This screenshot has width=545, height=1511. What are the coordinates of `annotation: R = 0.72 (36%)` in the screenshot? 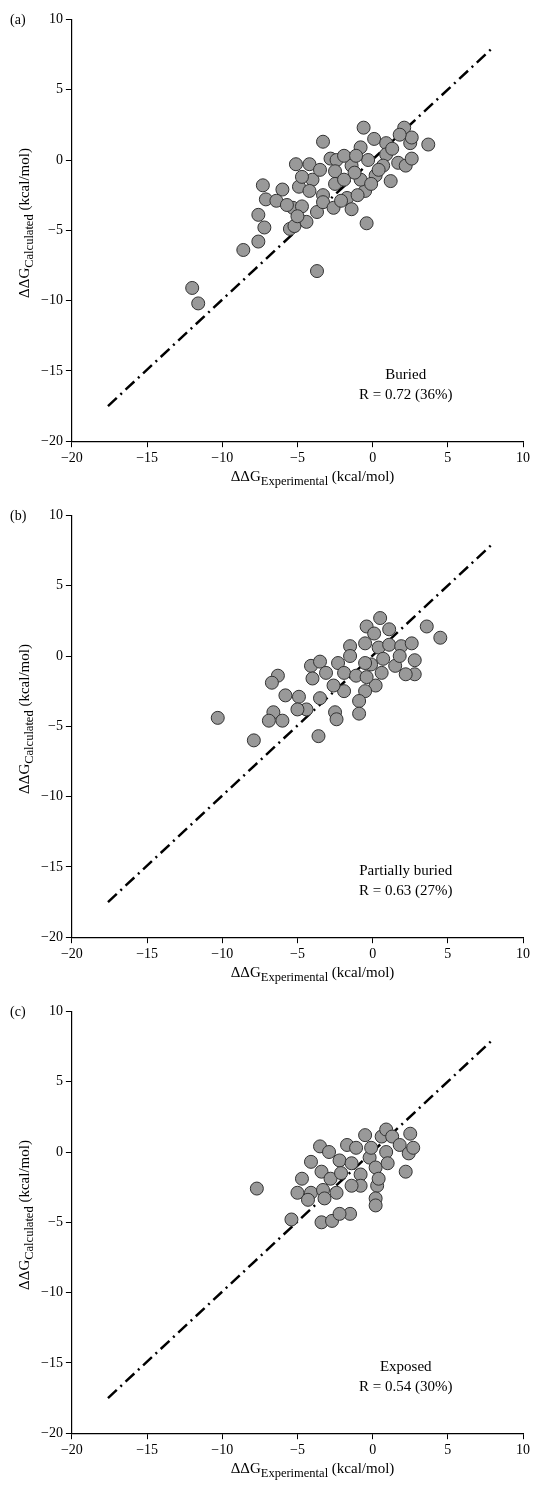 It's located at (405, 395).